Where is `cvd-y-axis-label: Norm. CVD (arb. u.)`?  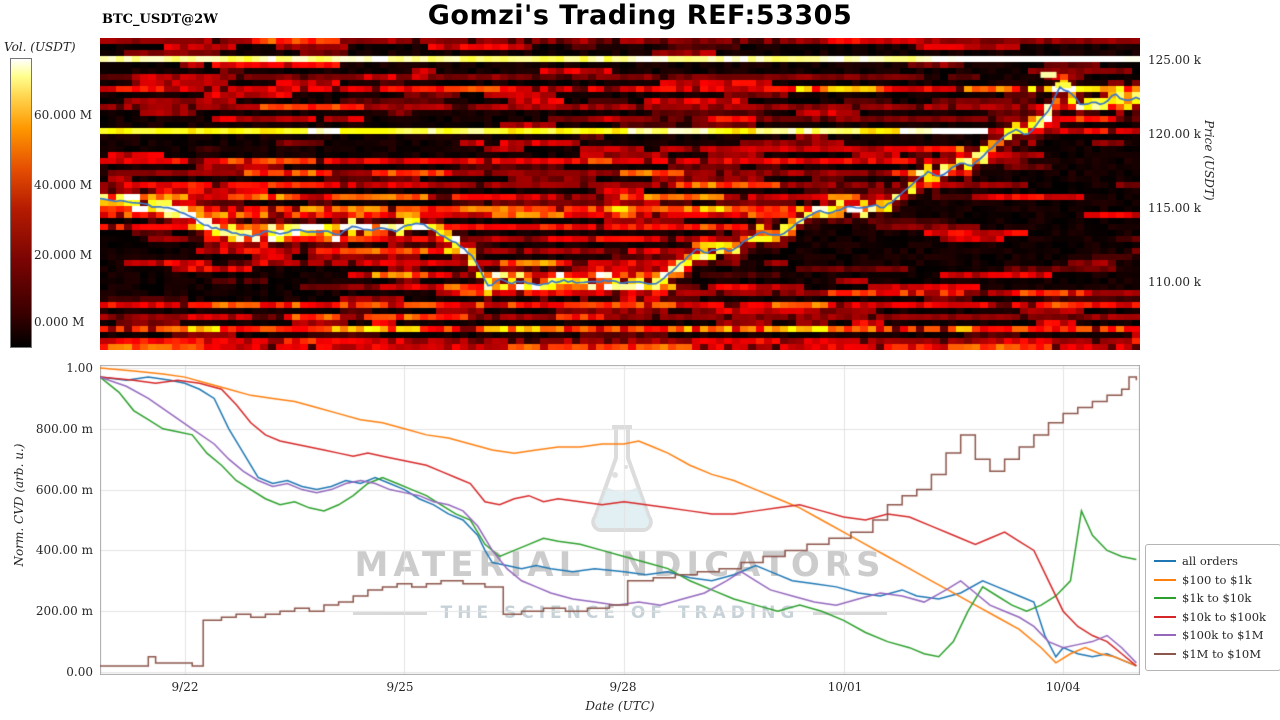 cvd-y-axis-label: Norm. CVD (arb. u.) is located at coordinates (19, 505).